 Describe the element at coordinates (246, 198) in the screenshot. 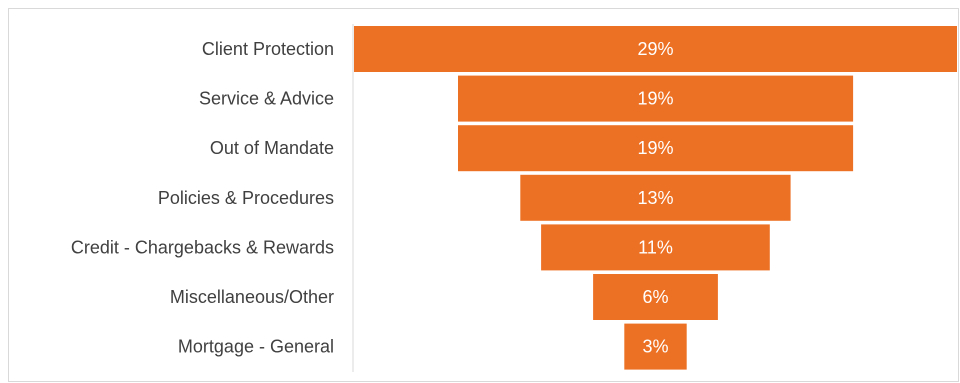

I see `category-label: Policies & Procedures` at that location.